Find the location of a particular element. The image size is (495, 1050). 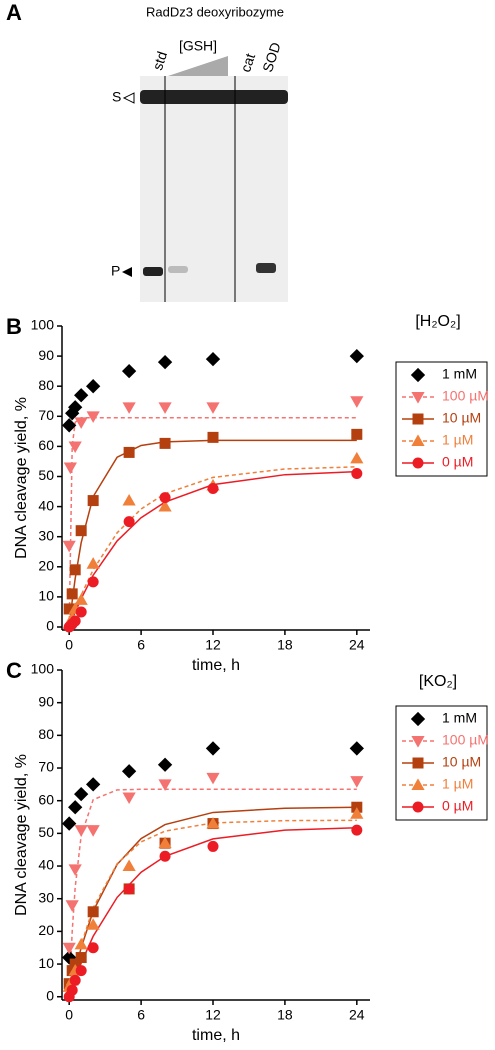

panel-label: A is located at coordinates (14, 12).